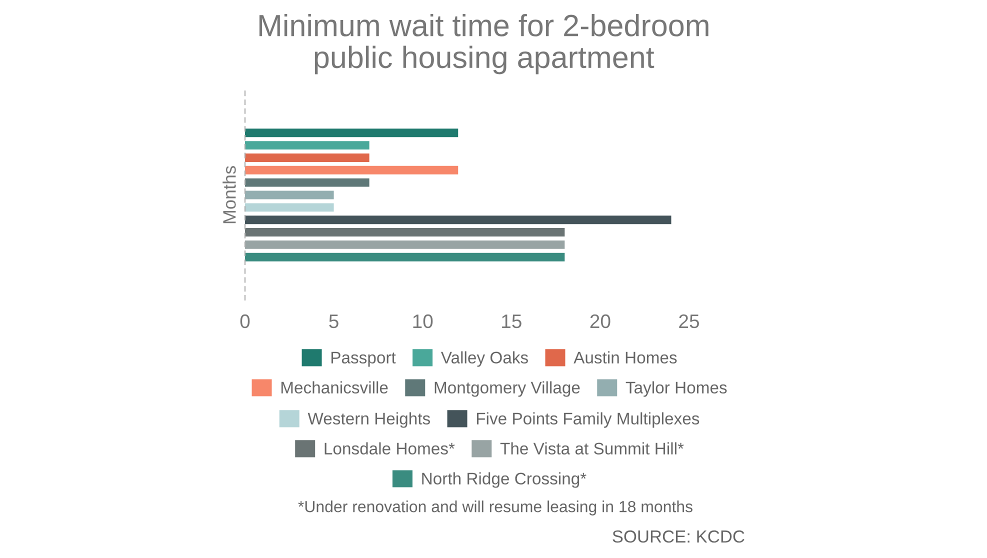 This screenshot has width=987, height=558. What do you see at coordinates (592, 448) in the screenshot?
I see `legend-label: The Vista at Summit Hill*` at bounding box center [592, 448].